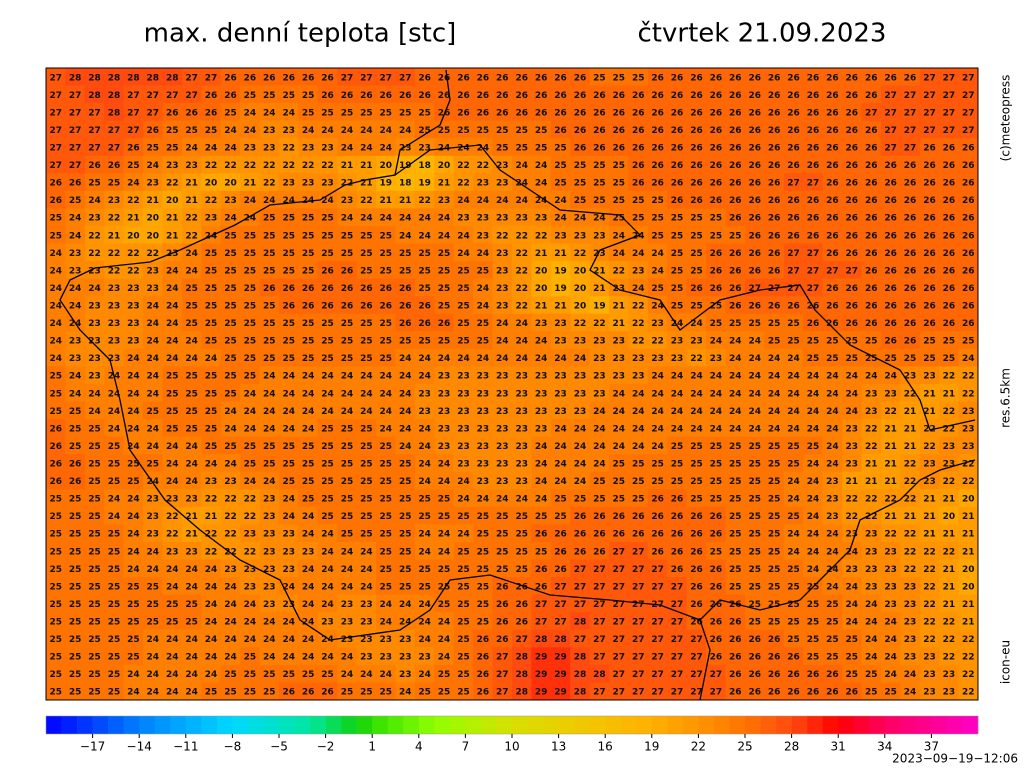 The width and height of the screenshot is (1024, 768). What do you see at coordinates (279, 747) in the screenshot?
I see `colorbar-tick-label: −5` at bounding box center [279, 747].